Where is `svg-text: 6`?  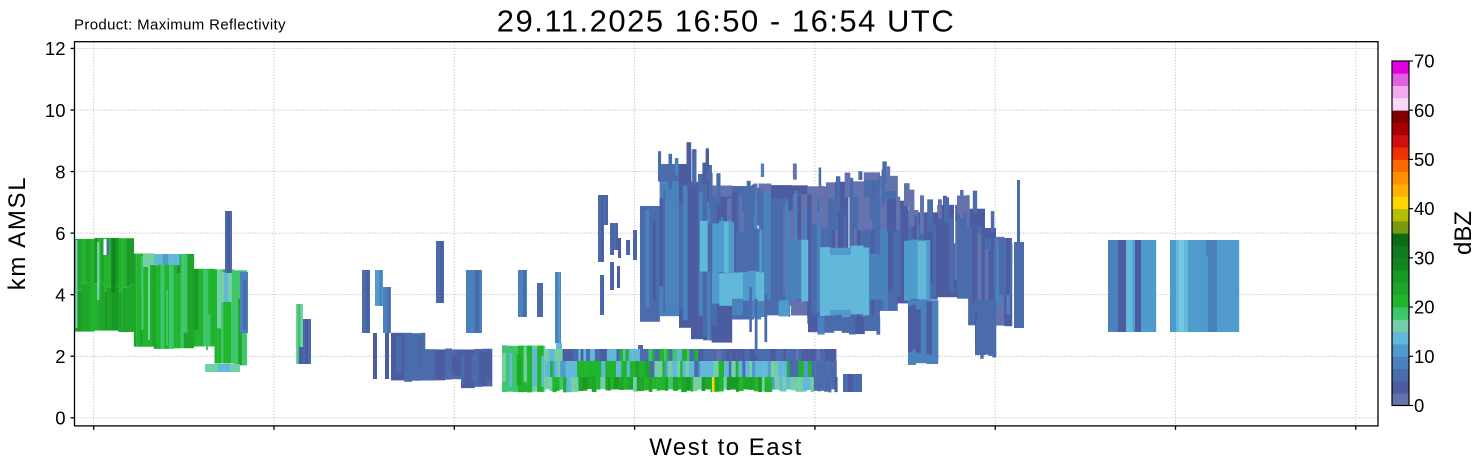
svg-text: 6 is located at coordinates (60, 233).